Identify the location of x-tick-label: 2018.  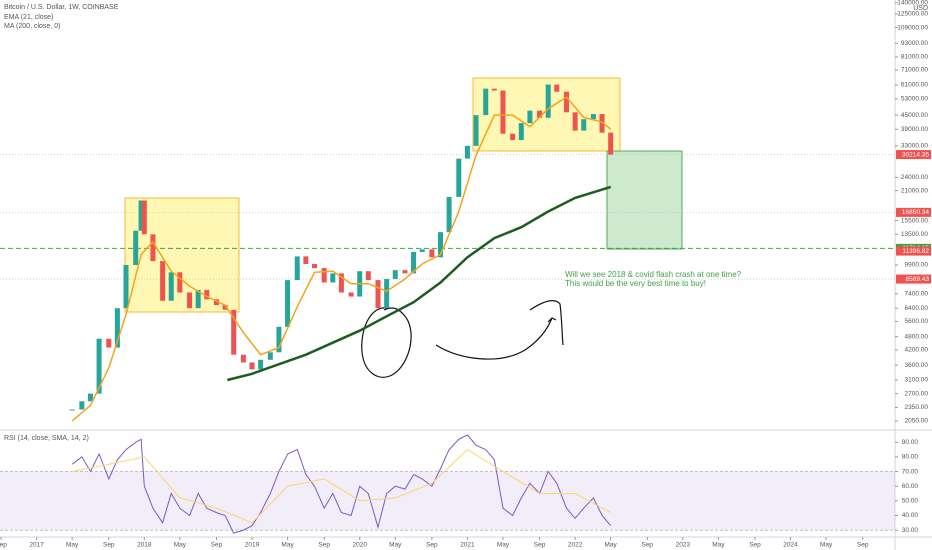
(144, 545).